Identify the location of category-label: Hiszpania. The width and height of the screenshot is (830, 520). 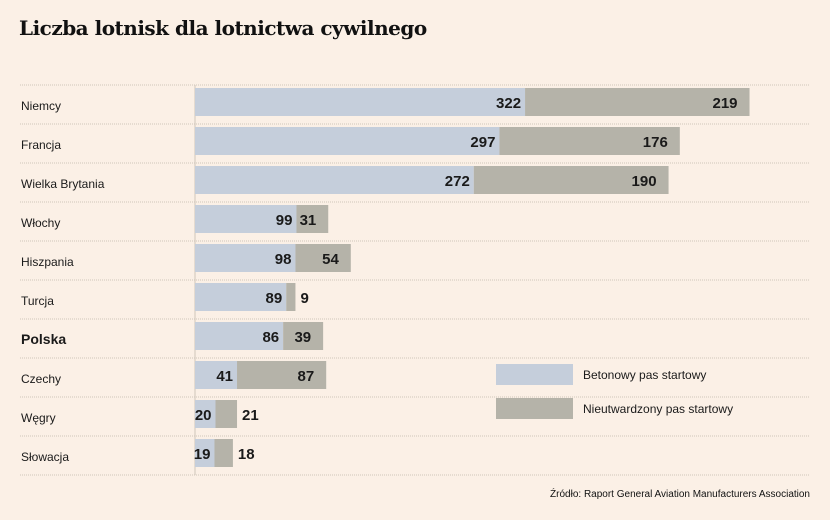
(47, 262).